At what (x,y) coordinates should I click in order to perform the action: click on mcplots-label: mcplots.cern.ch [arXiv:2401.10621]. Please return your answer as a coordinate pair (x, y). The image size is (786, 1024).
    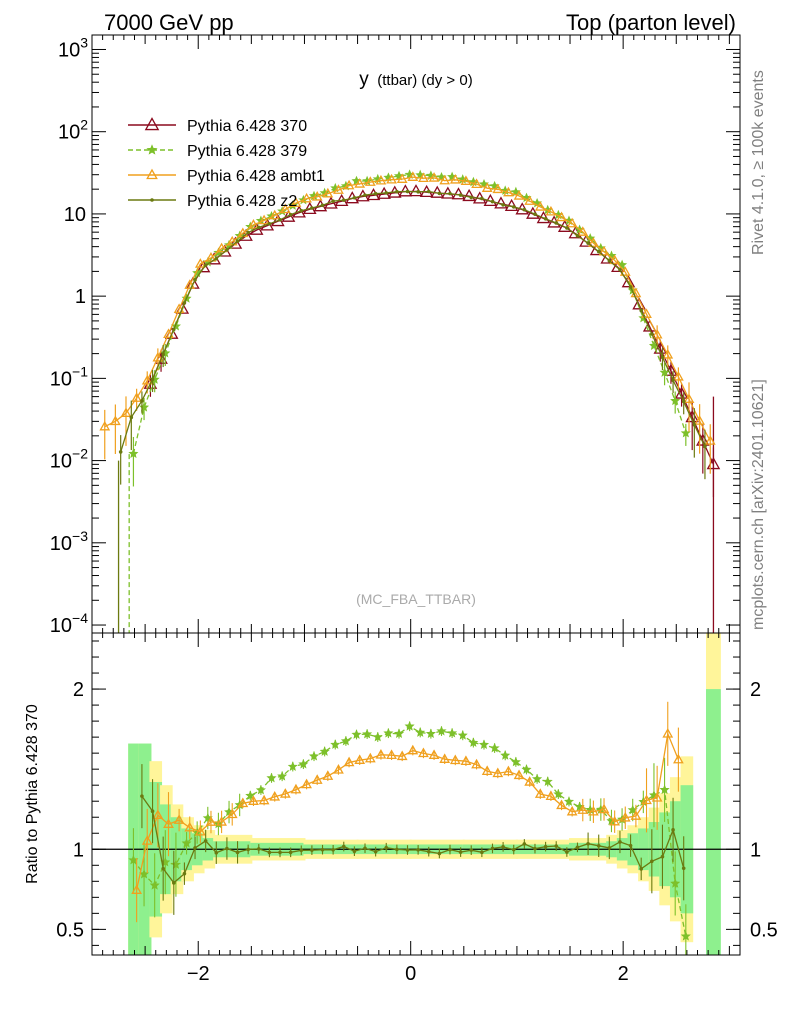
    Looking at the image, I should click on (758, 504).